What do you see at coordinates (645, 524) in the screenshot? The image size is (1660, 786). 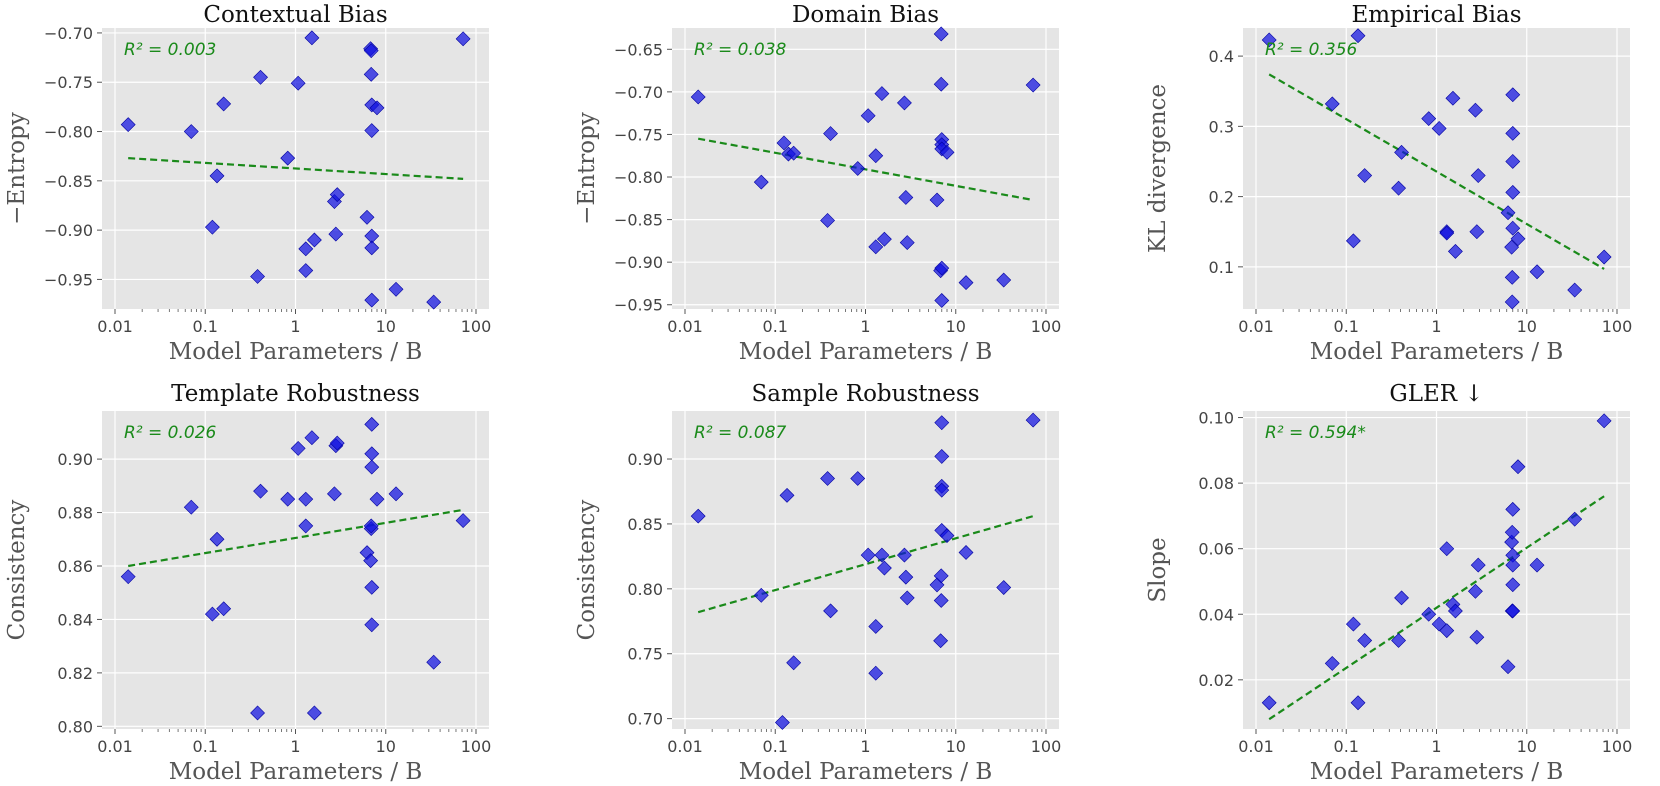 I see `y-tick-label: 0.85` at bounding box center [645, 524].